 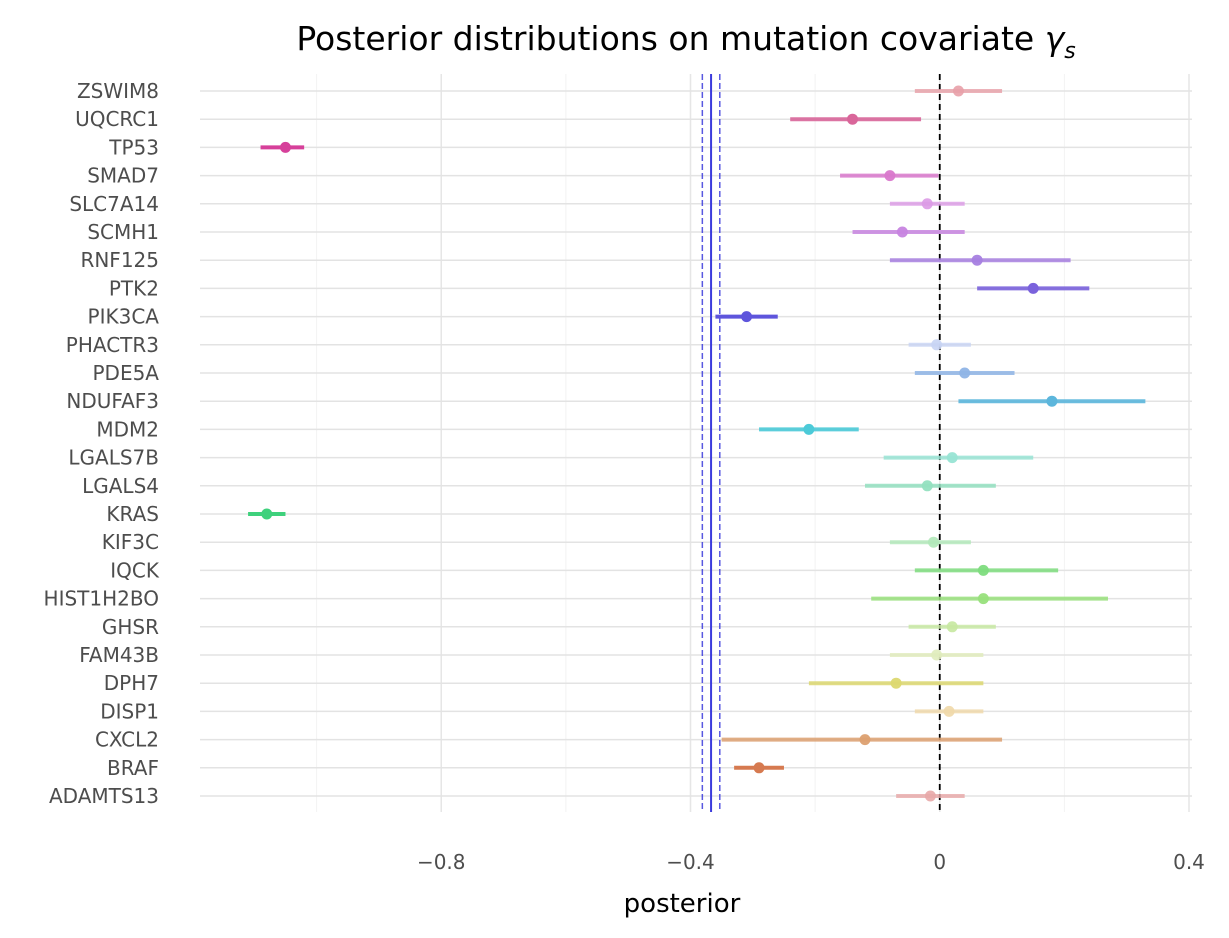 I want to click on y-tick-label: KIF3C, so click(x=130, y=542).